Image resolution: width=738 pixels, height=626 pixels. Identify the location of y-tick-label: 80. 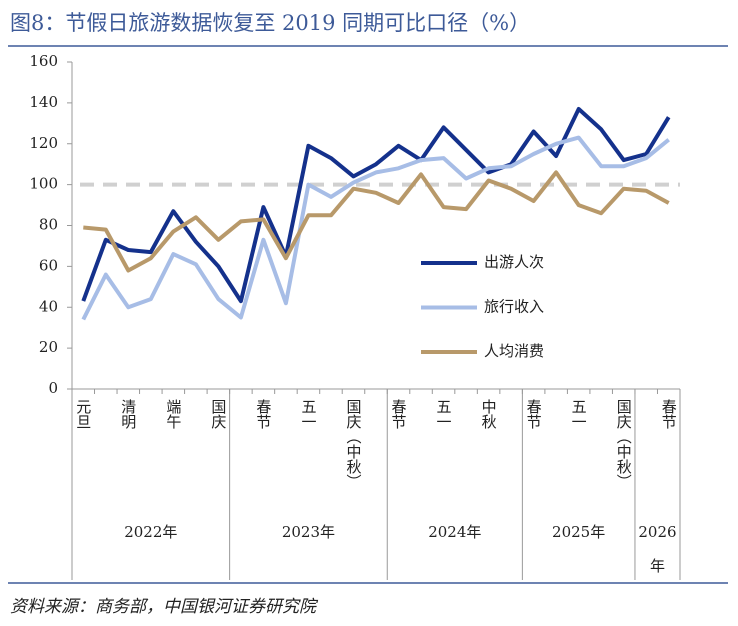
(48, 225).